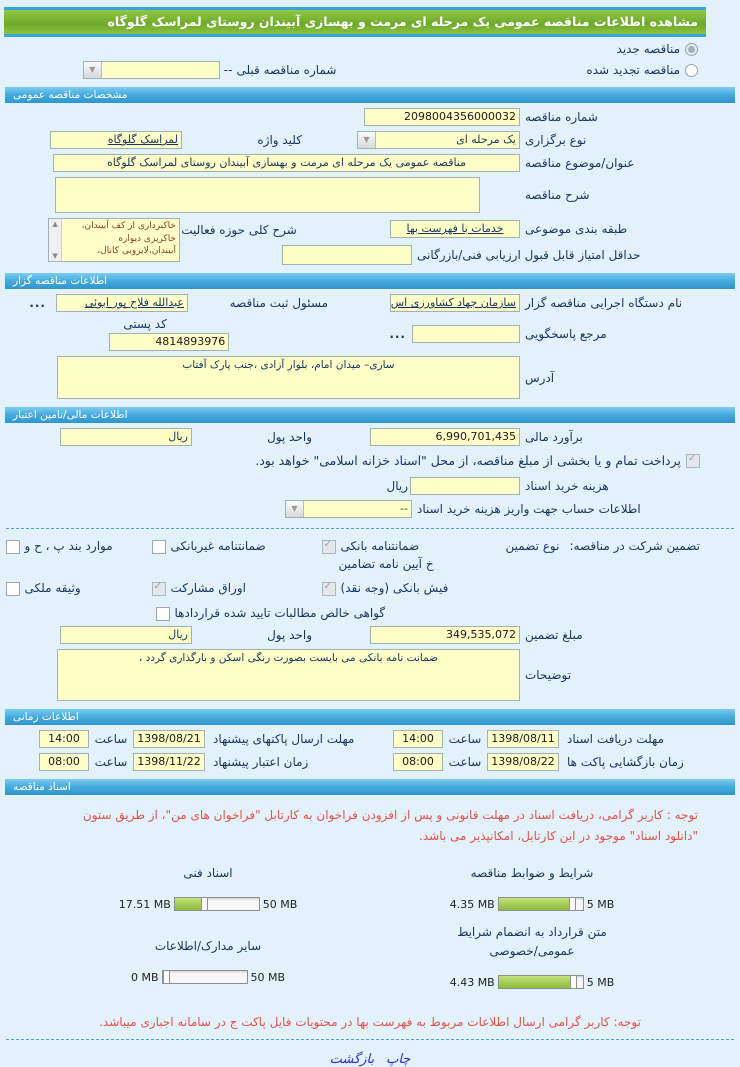 The height and width of the screenshot is (1067, 740). Describe the element at coordinates (455, 303) in the screenshot. I see `agency-field: سازمان جهاد کشاورزی اس` at that location.